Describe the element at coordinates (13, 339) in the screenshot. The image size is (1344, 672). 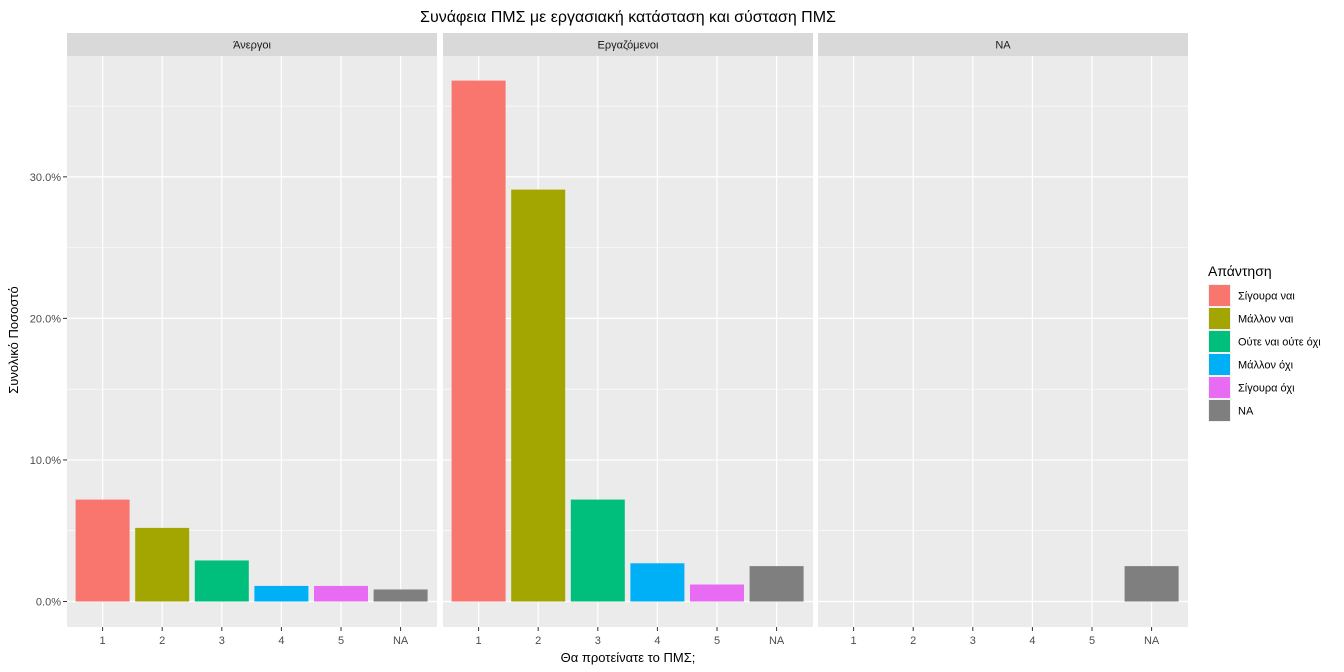
I see `y-axis-title: Συνολικό Ποσοστό` at that location.